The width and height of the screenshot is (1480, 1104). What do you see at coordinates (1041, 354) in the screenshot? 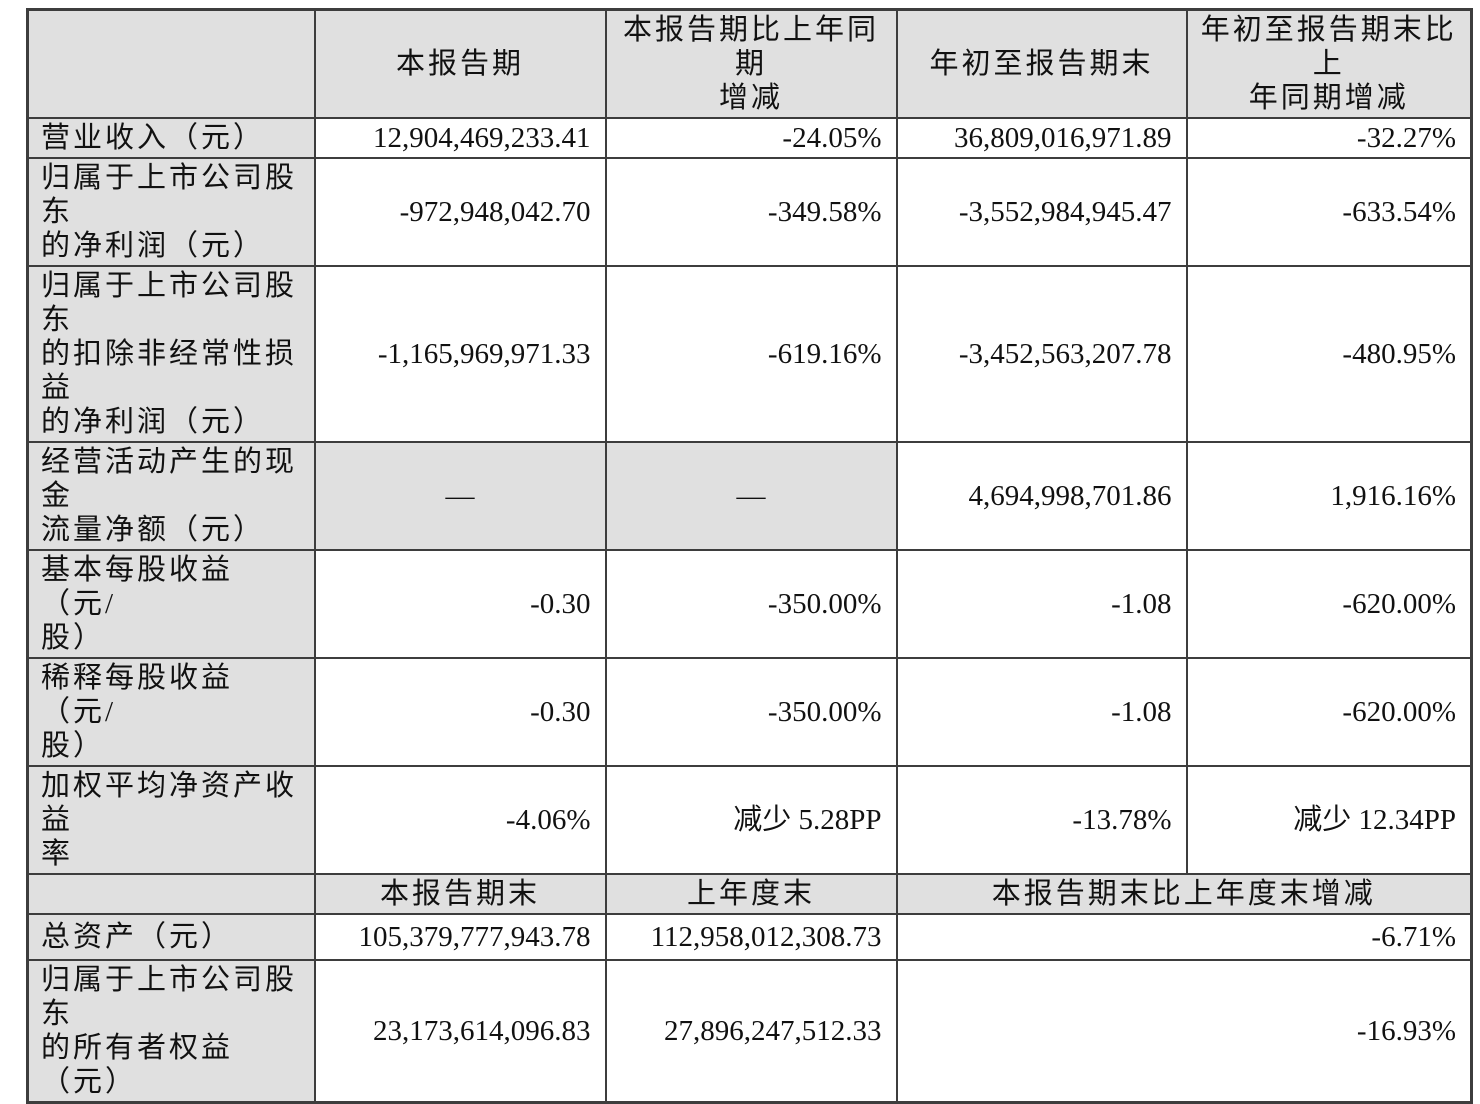
I see `value-ytd: -3,452,563,207.78` at bounding box center [1041, 354].